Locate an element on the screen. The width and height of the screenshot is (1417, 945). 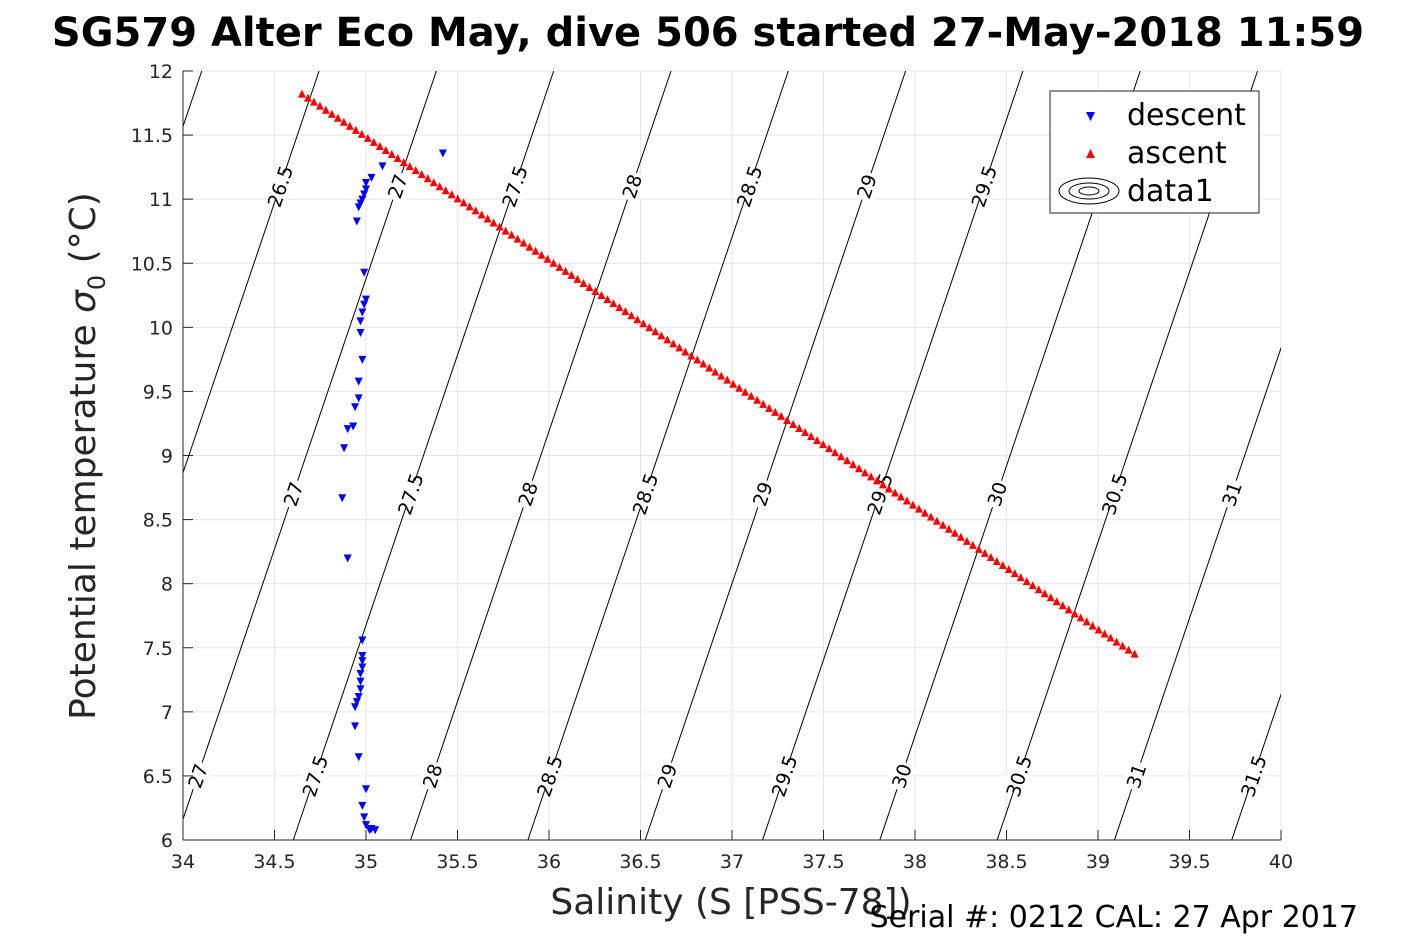
y-tick-label: 9.5 is located at coordinates (158, 392).